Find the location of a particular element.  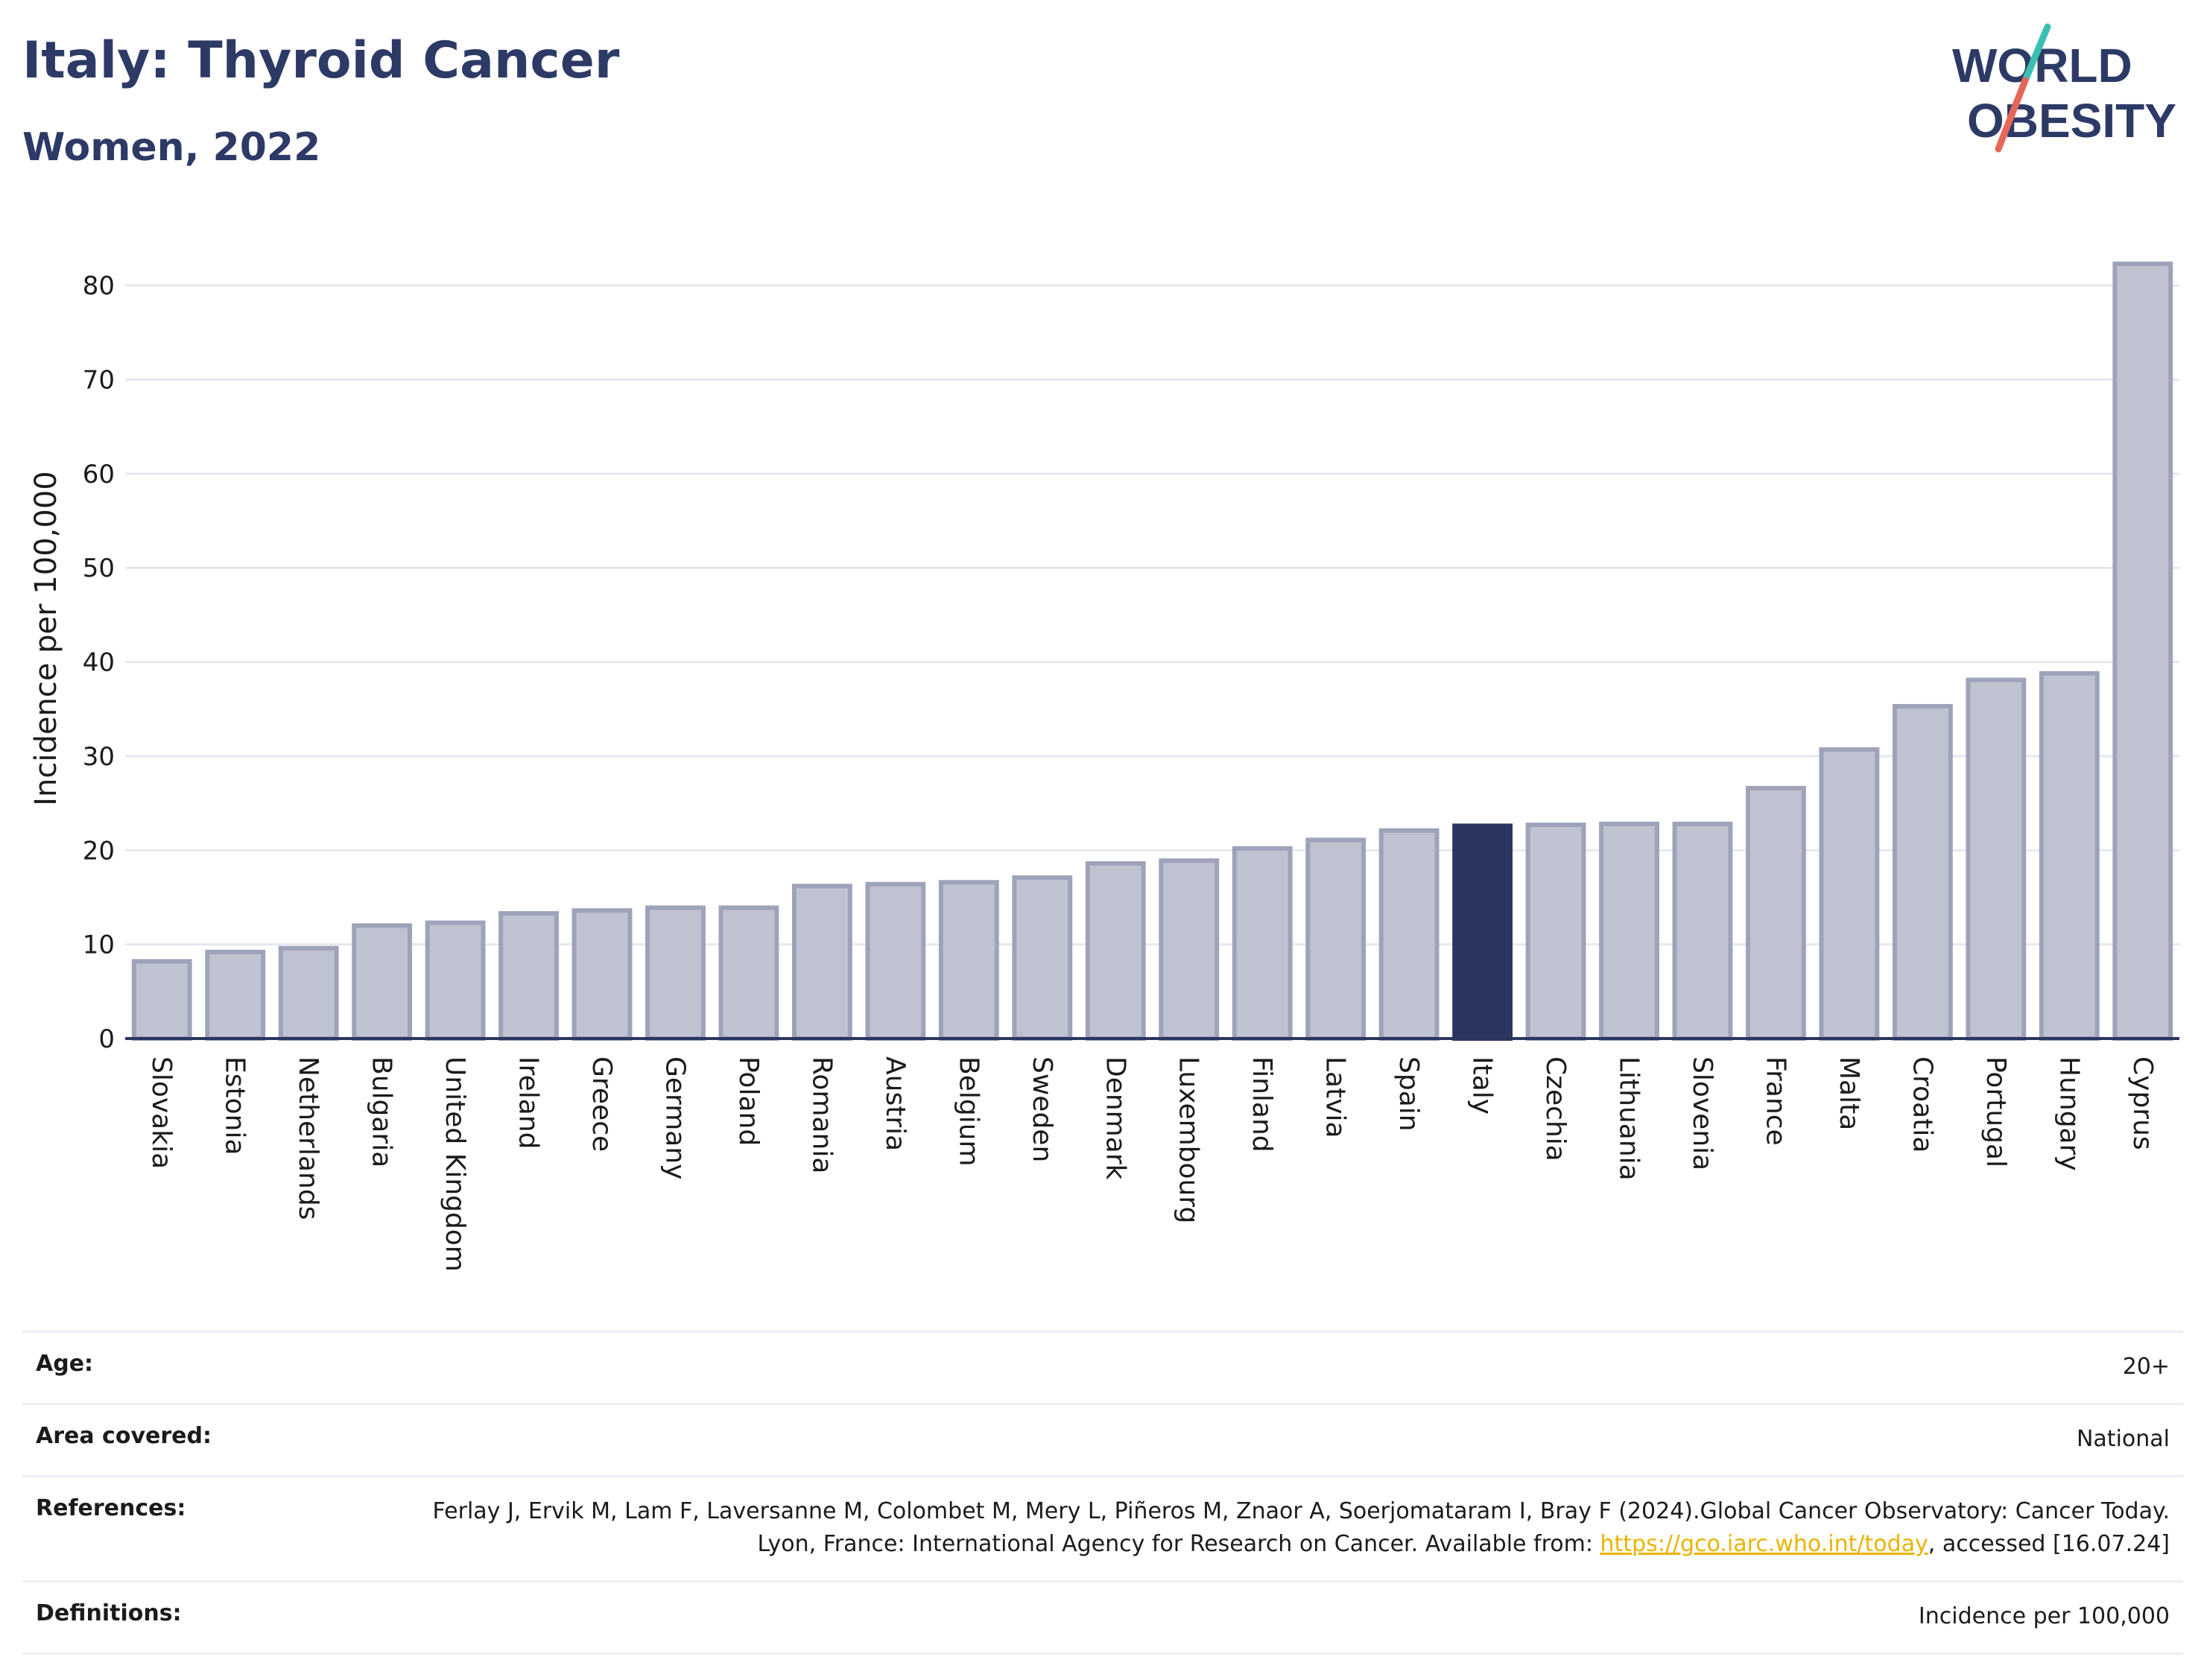

info-row-definitions: Definitions: Incidence per 100,000 is located at coordinates (1102, 1617).